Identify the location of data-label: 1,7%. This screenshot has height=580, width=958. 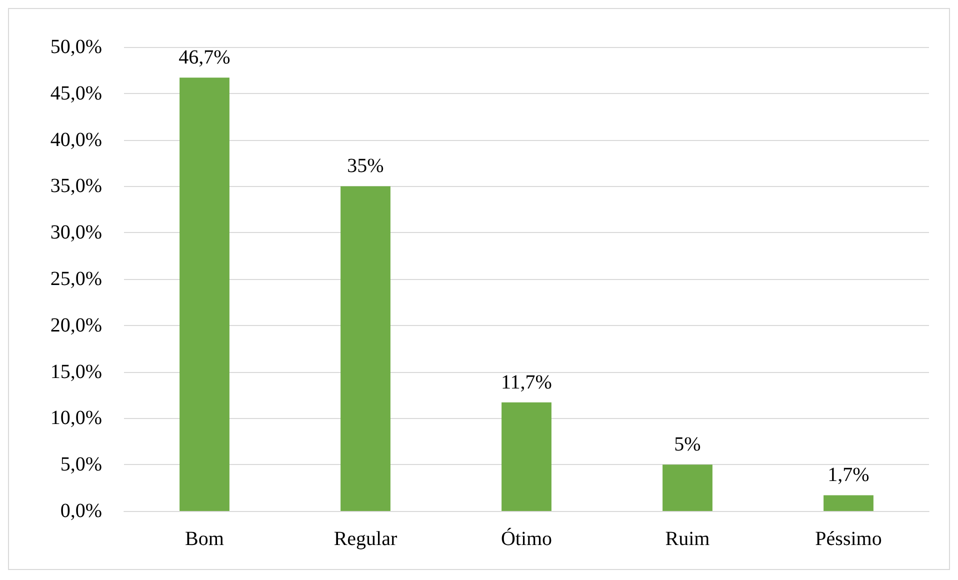
(849, 475).